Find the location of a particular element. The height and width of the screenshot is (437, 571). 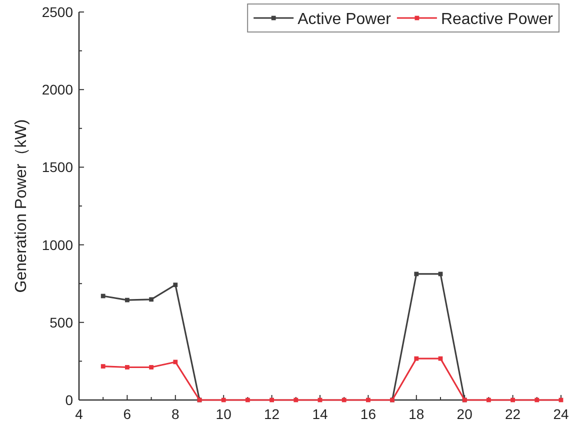

y-tick-label: 500 is located at coordinates (62, 322).